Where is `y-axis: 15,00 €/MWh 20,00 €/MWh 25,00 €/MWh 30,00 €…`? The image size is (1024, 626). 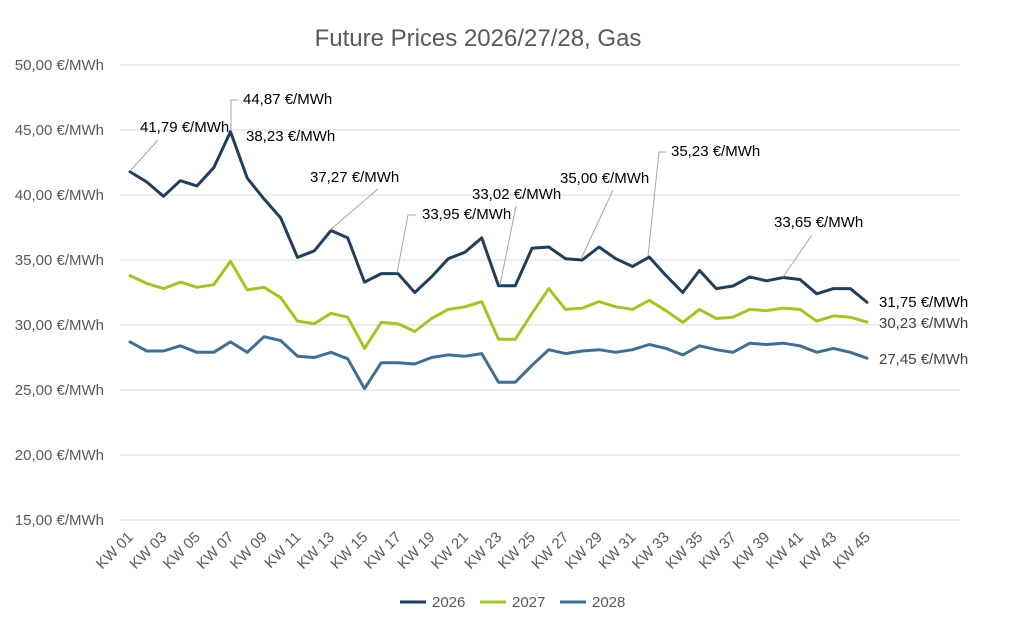
y-axis: 15,00 €/MWh 20,00 €/MWh 25,00 €/MWh 30,00 €… is located at coordinates (59, 293).